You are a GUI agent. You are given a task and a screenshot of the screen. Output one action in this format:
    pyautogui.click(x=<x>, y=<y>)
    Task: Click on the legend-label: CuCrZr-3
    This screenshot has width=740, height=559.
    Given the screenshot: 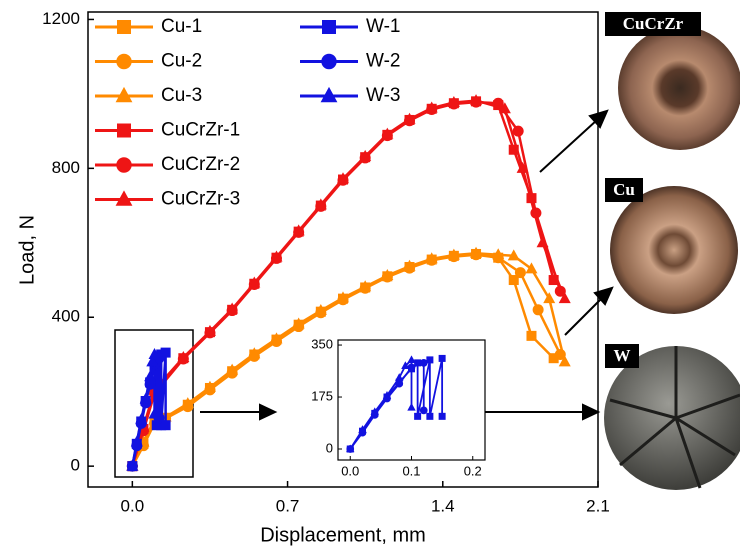 What is the action you would take?
    pyautogui.click(x=200, y=199)
    